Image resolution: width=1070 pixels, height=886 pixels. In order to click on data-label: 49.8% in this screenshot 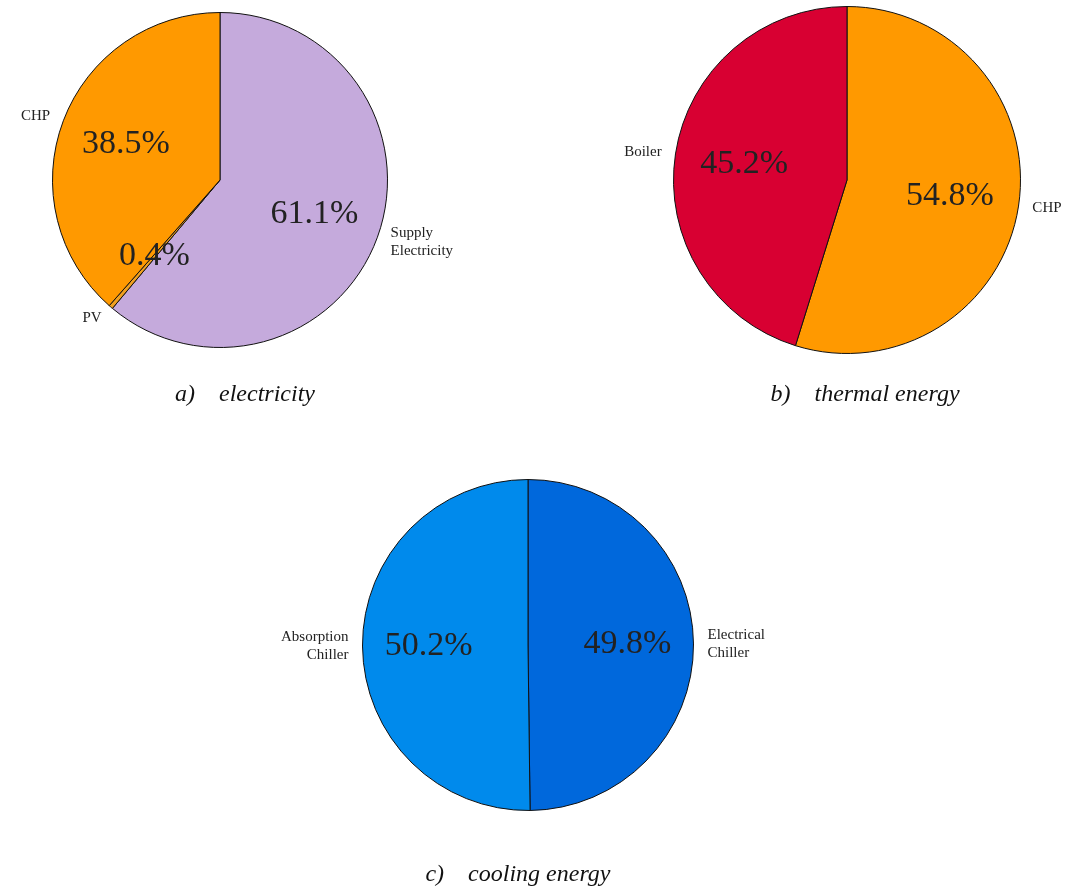, I will do `click(627, 642)`.